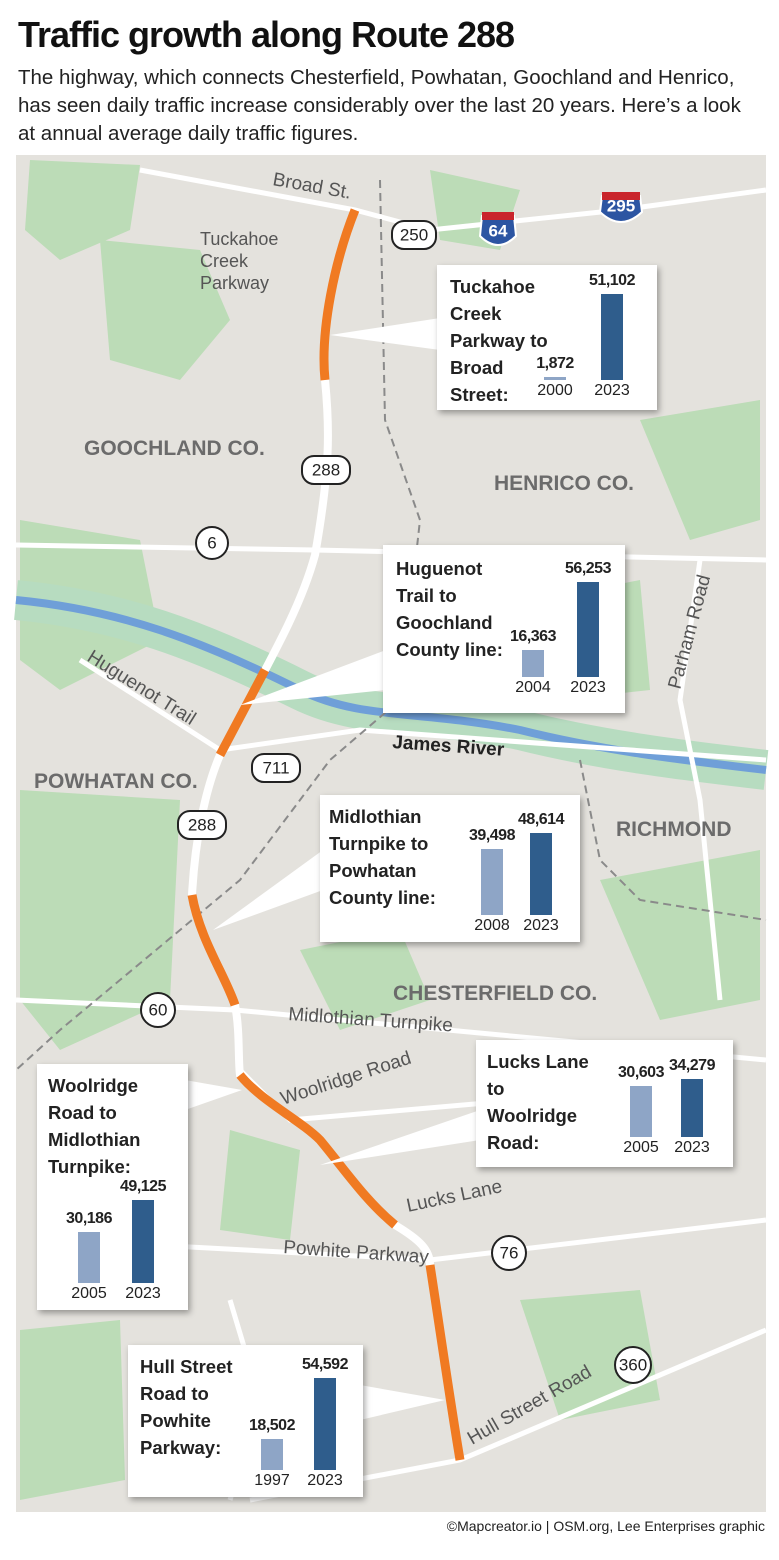 This screenshot has width=779, height=1560. I want to click on year-label: 2004, so click(533, 687).